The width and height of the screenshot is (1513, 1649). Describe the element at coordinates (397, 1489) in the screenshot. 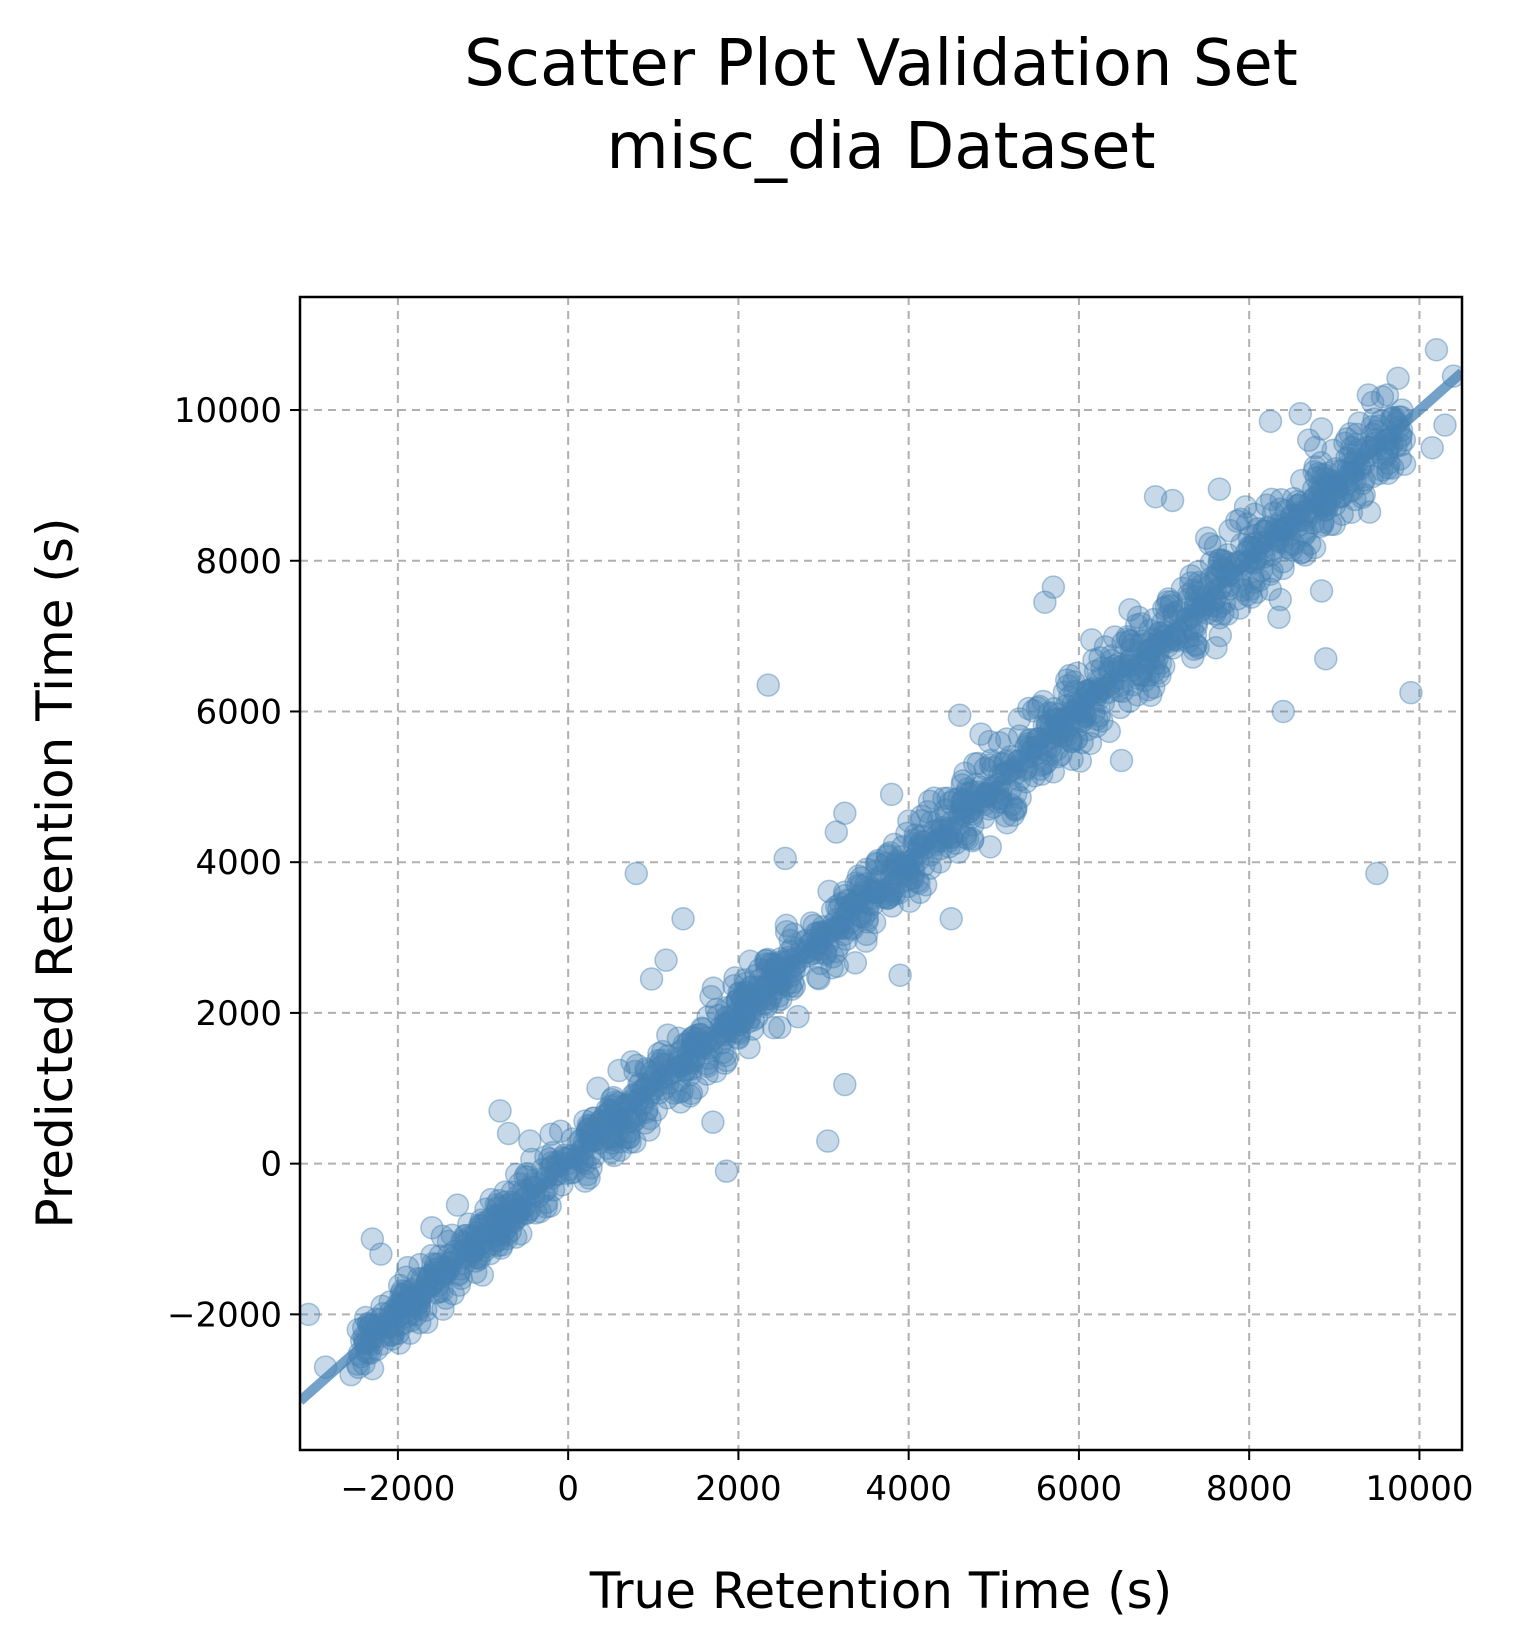

I see `x-tick-label: −2000` at that location.